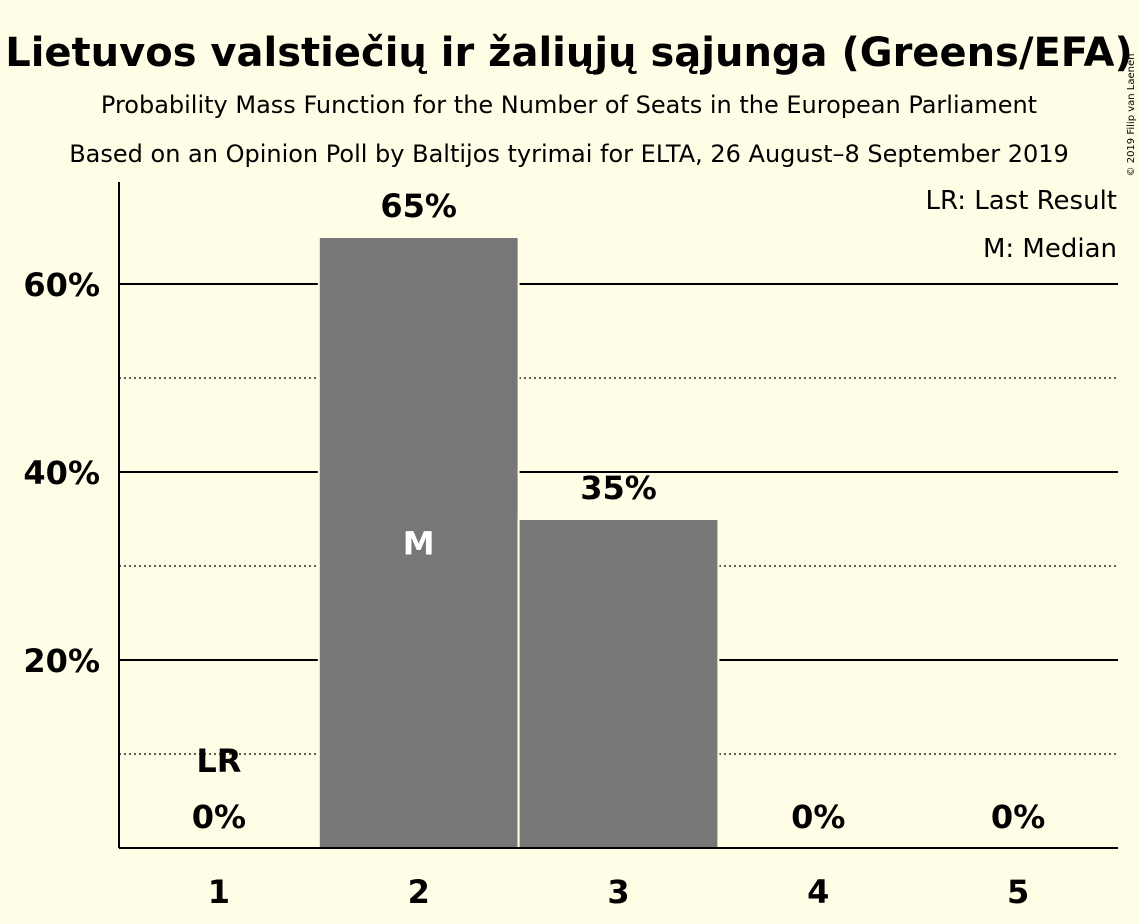 The width and height of the screenshot is (1139, 924). I want to click on x-tick-label-5: 5, so click(1018, 892).